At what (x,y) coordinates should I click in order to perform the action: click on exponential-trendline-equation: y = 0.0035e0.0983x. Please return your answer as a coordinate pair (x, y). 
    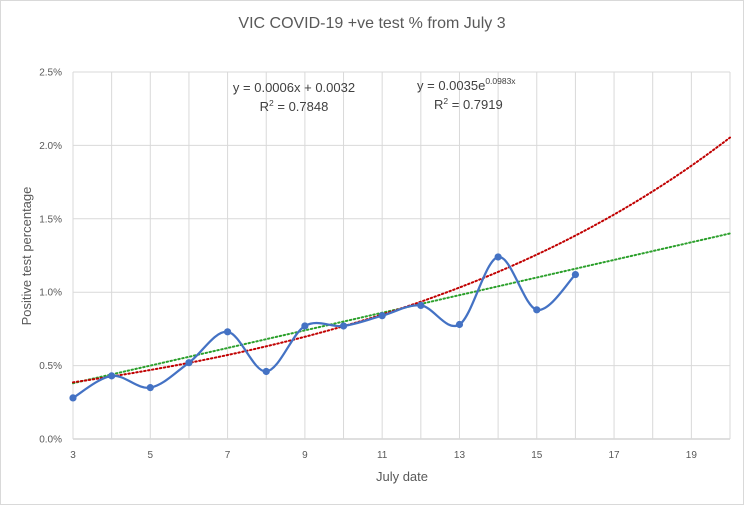
    Looking at the image, I should click on (466, 84).